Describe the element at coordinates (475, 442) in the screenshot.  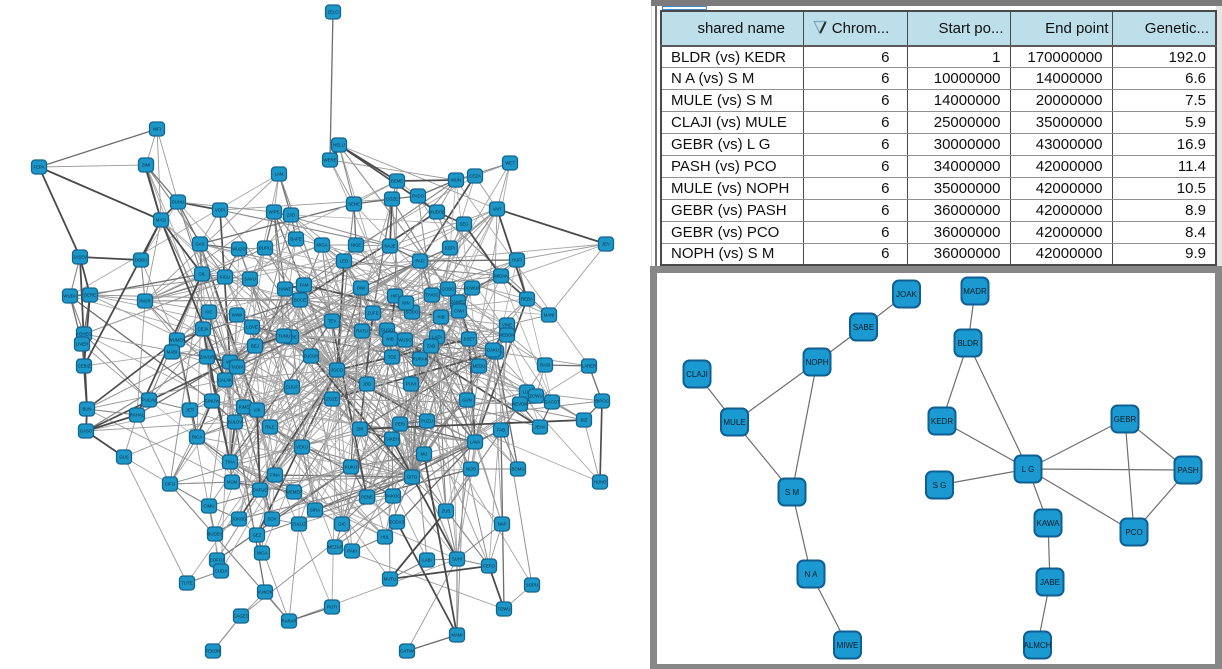
I see `svg-text: LAVA` at that location.